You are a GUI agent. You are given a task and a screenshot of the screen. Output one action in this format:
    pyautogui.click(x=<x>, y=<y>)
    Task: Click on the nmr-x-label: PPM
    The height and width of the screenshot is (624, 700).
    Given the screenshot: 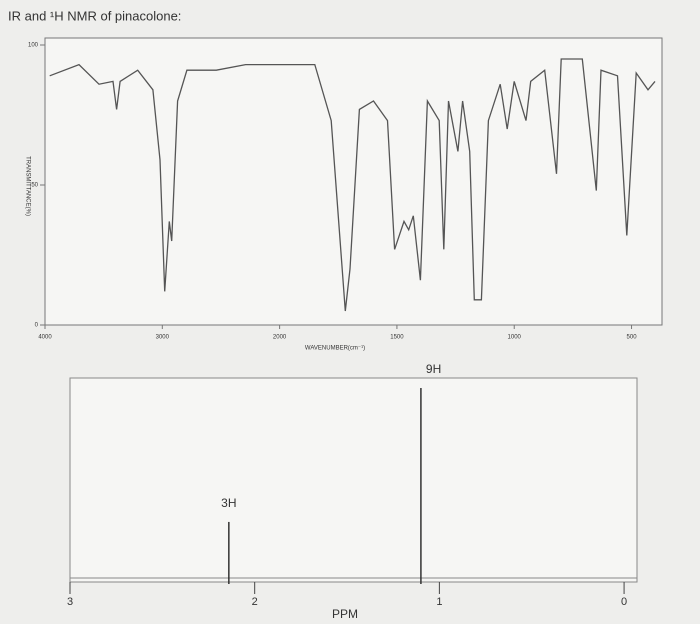 What is the action you would take?
    pyautogui.click(x=345, y=614)
    